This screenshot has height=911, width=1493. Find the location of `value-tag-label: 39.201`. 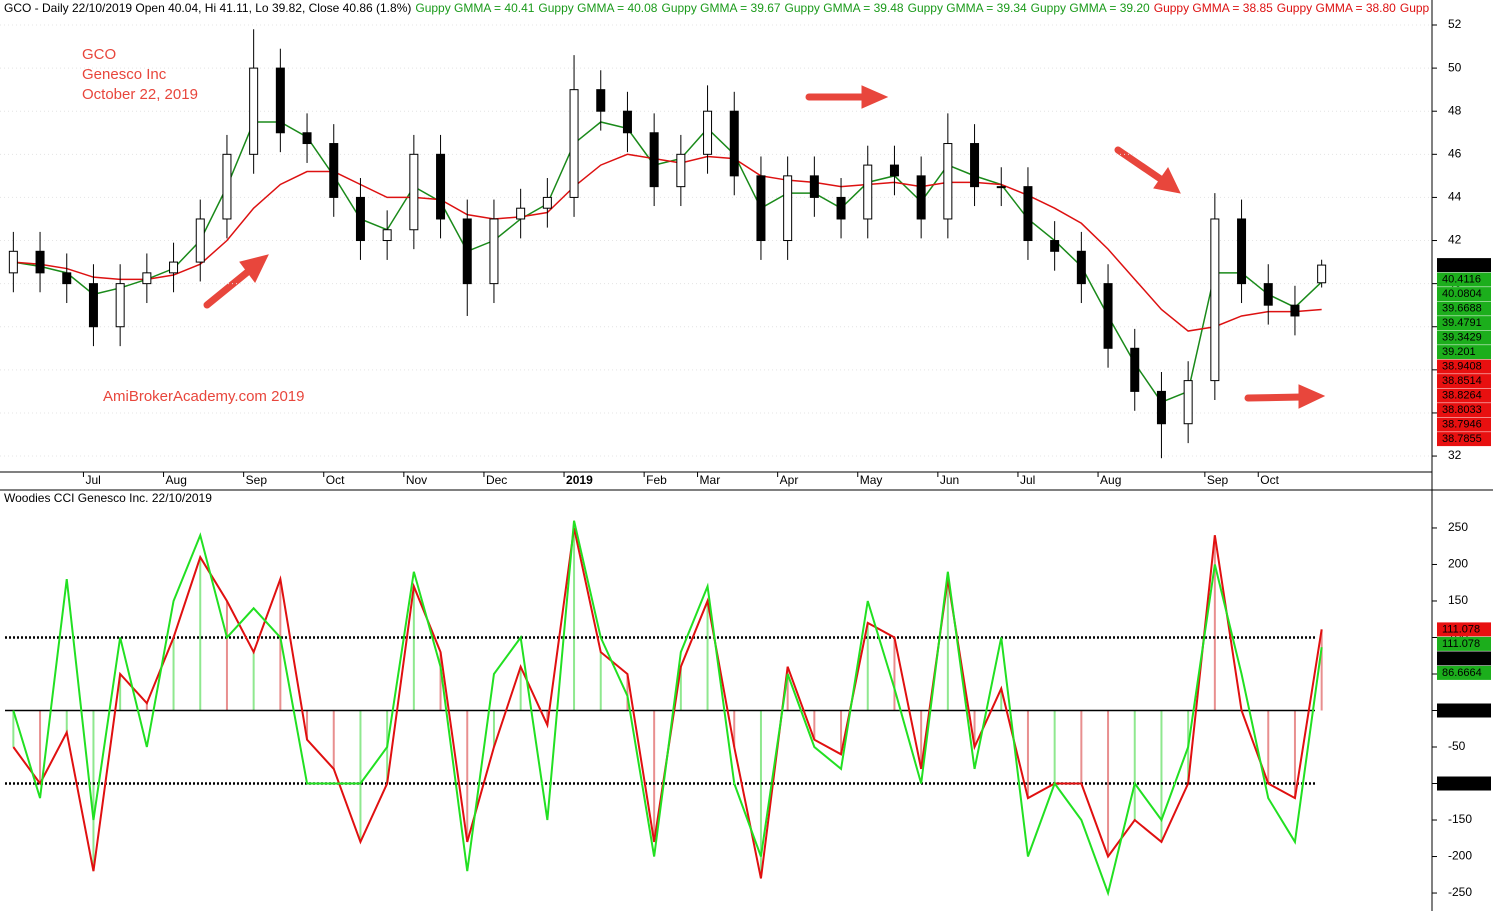

value-tag-label: 39.201 is located at coordinates (1459, 352).